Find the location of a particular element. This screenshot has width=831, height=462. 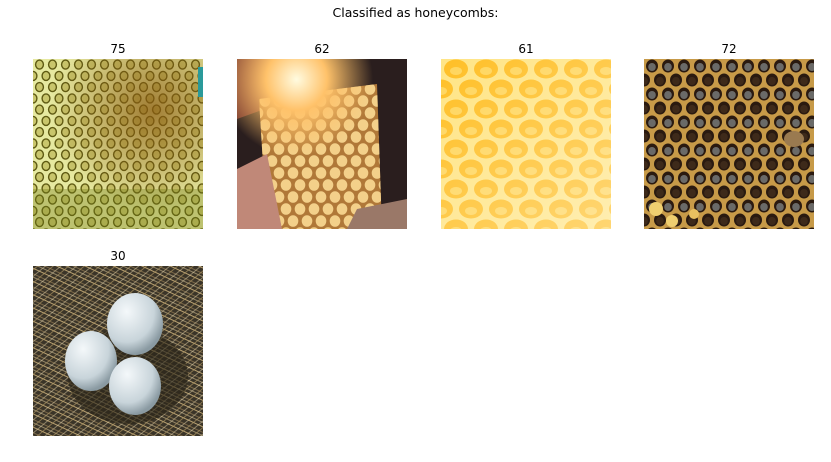

image-label: 75 is located at coordinates (118, 49).